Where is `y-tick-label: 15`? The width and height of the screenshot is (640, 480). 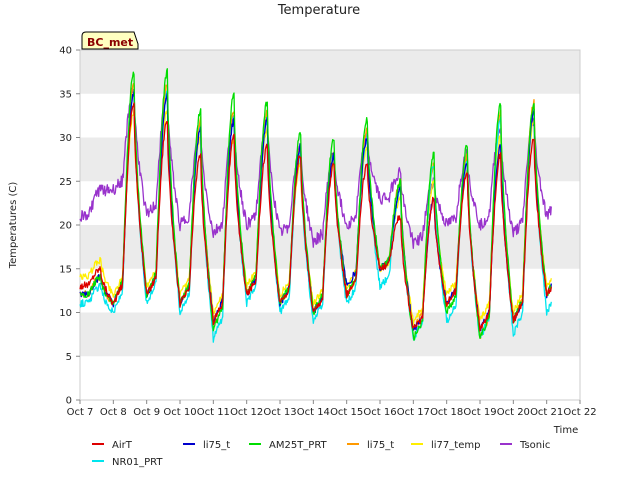
y-tick-label: 15 is located at coordinates (65, 269).